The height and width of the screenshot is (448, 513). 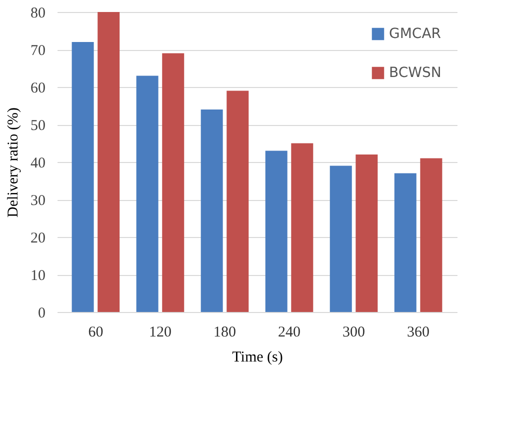 I want to click on legend-label: BCWSN, so click(x=415, y=73).